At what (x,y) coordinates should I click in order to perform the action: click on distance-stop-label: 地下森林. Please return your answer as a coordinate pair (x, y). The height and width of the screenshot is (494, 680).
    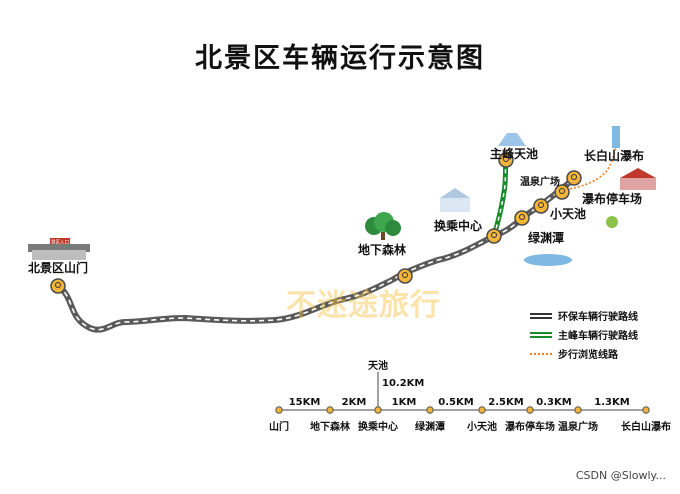
    Looking at the image, I should click on (330, 426).